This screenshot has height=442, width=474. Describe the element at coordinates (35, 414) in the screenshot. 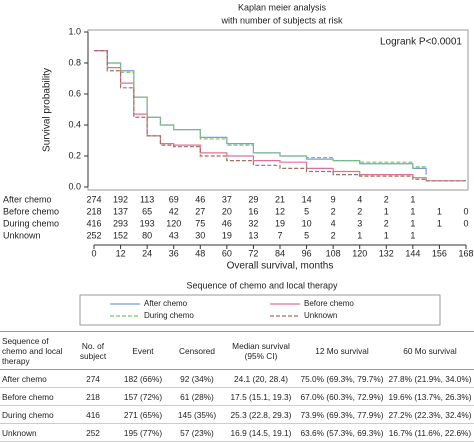

I see `table-cell: During chemo` at that location.